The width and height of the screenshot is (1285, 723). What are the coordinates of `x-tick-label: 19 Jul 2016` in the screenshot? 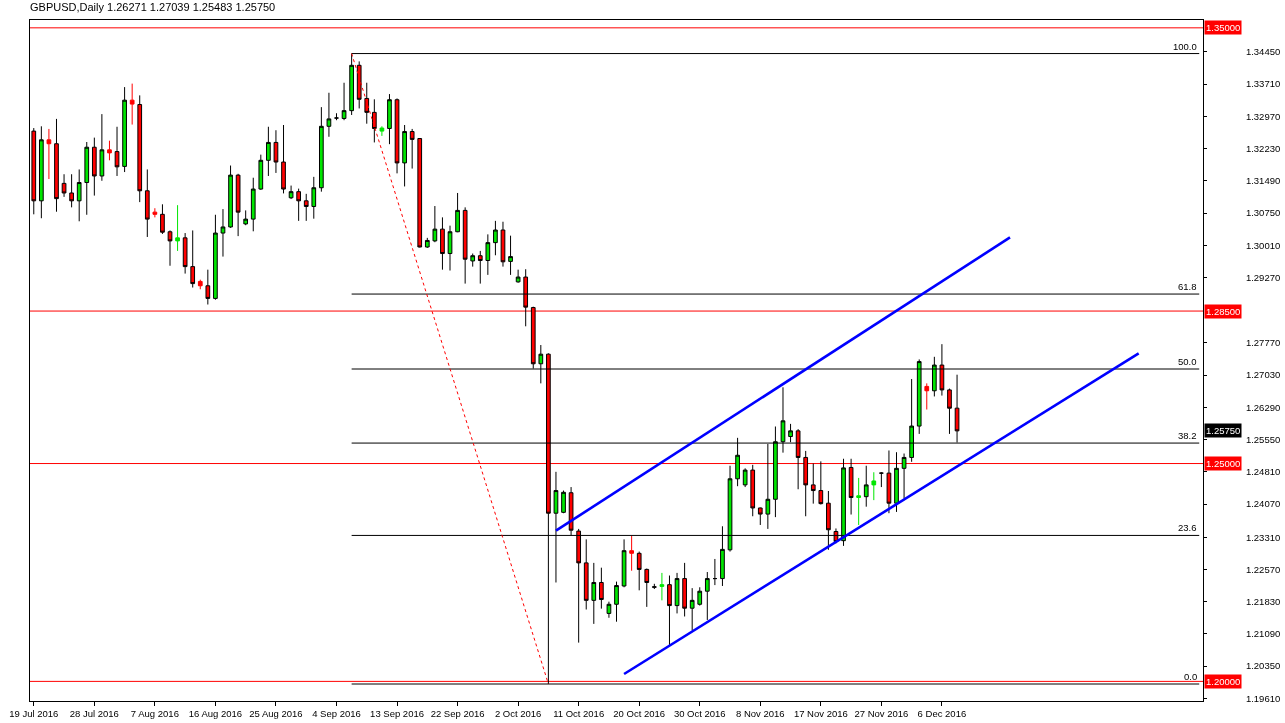 It's located at (34, 714).